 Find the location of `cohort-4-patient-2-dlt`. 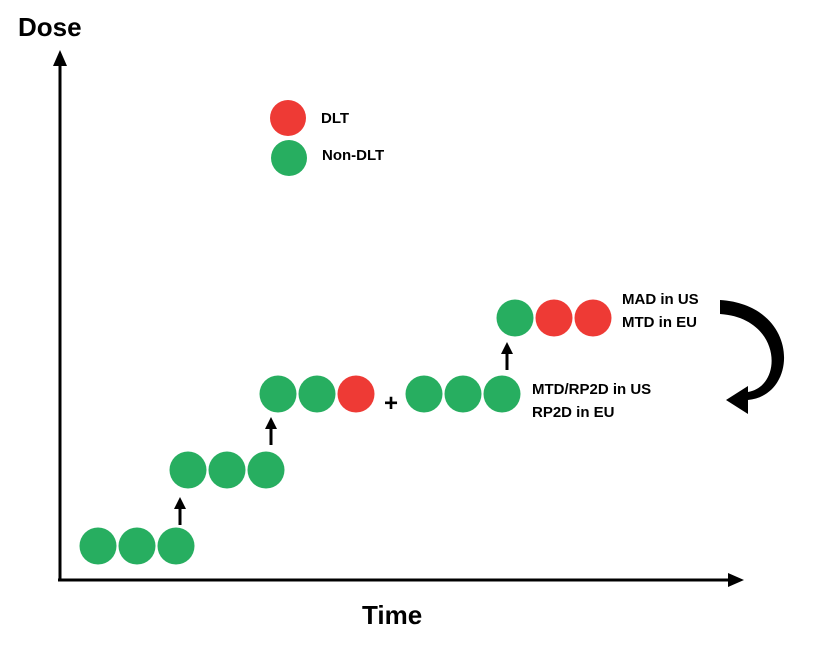

cohort-4-patient-2-dlt is located at coordinates (554, 318).